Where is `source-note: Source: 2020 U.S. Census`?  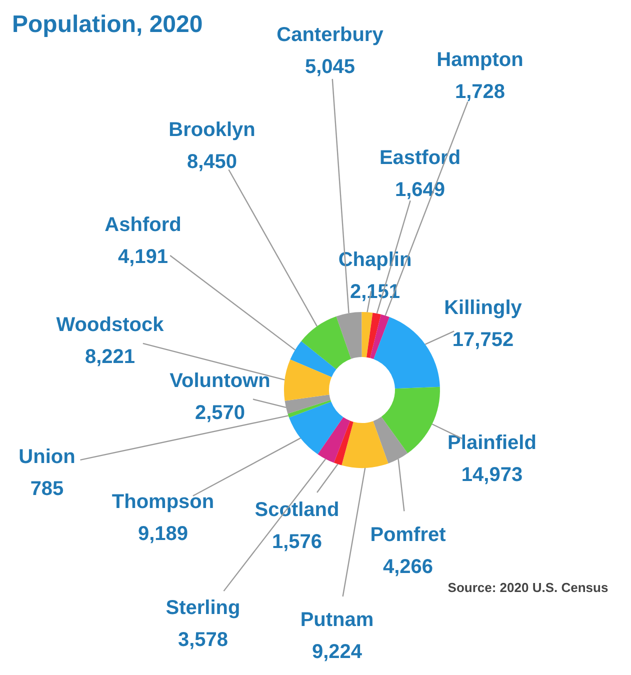
source-note: Source: 2020 U.S. Census is located at coordinates (528, 587).